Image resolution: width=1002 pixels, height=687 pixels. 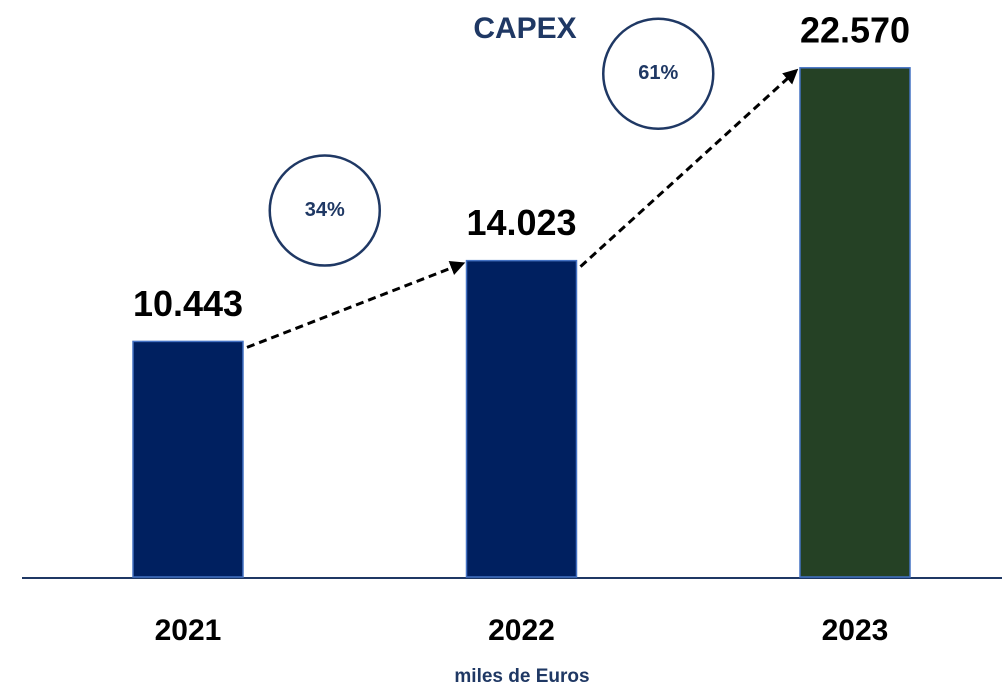 What do you see at coordinates (521, 630) in the screenshot?
I see `x-tick-label: 2022` at bounding box center [521, 630].